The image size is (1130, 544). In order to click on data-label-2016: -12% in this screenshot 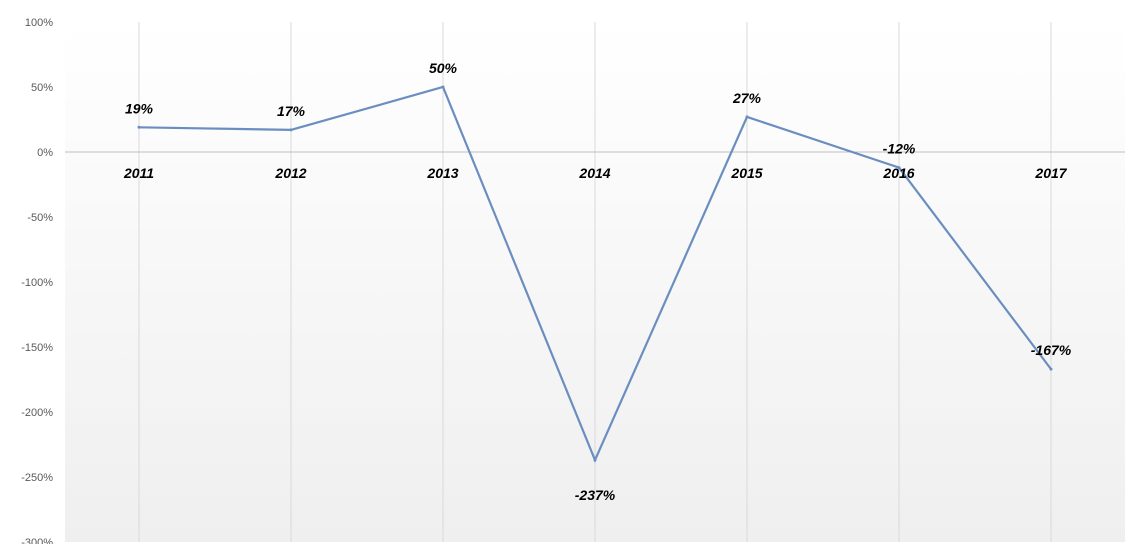, I will do `click(899, 149)`.